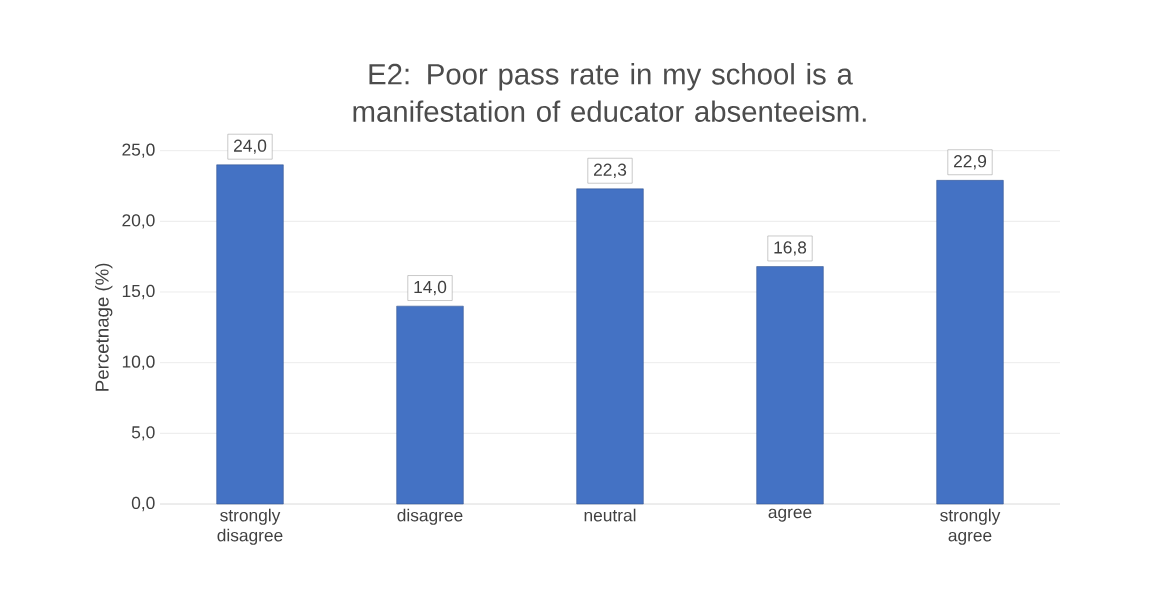 The width and height of the screenshot is (1152, 604). What do you see at coordinates (790, 248) in the screenshot?
I see `data-label: 16,8` at bounding box center [790, 248].